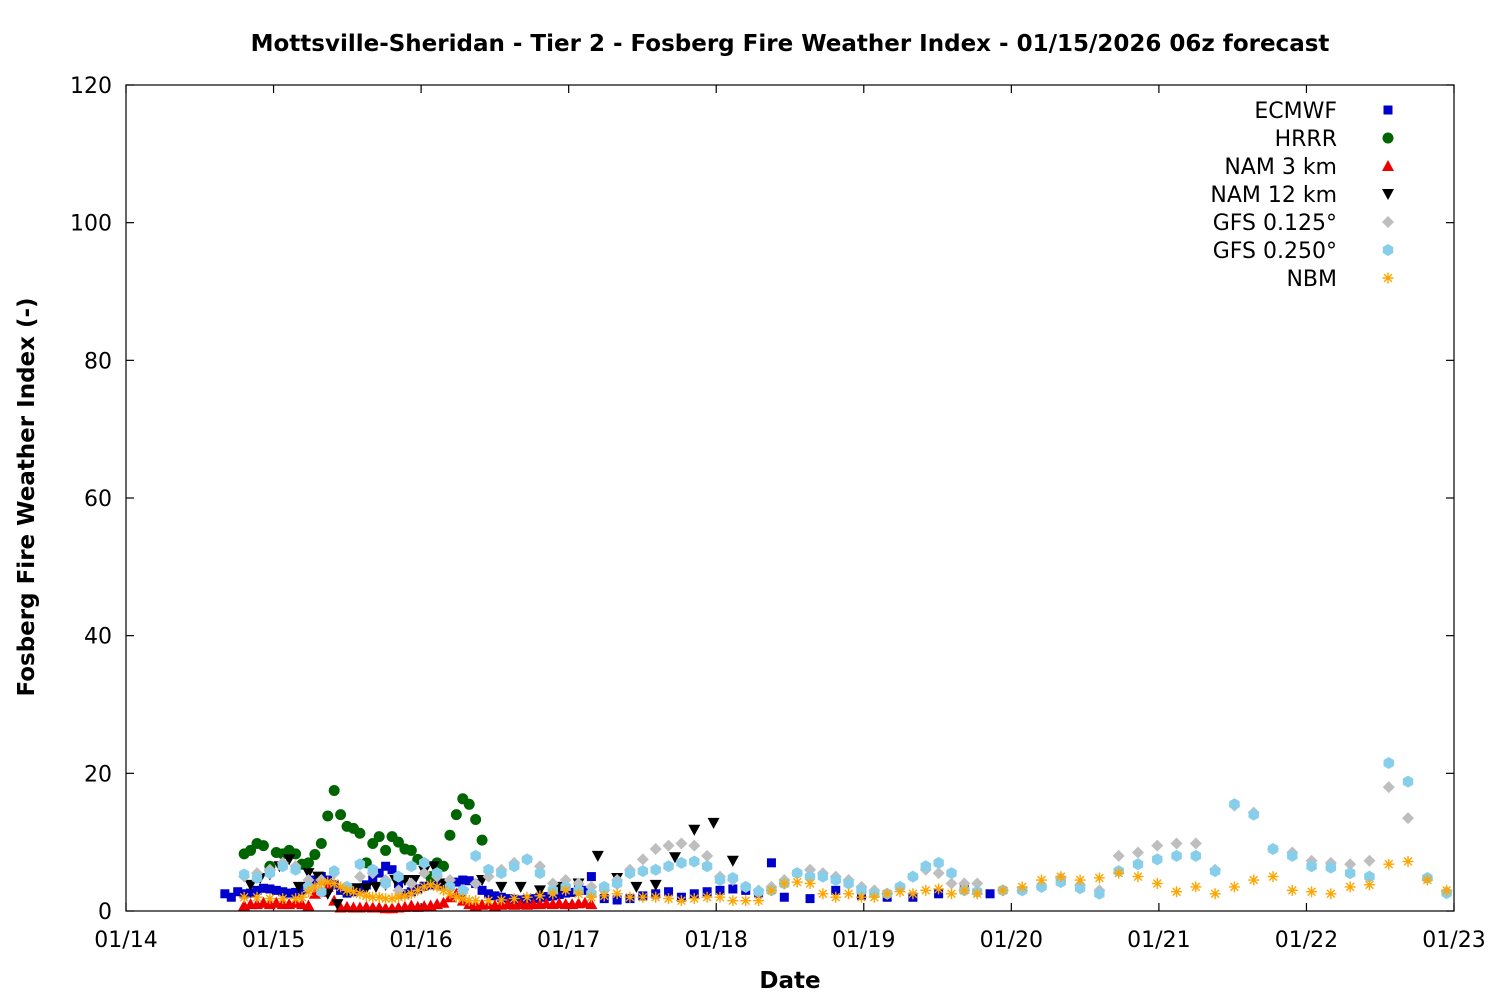 The image size is (1500, 1000). What do you see at coordinates (98, 361) in the screenshot?
I see `y-tick-label: 80` at bounding box center [98, 361].